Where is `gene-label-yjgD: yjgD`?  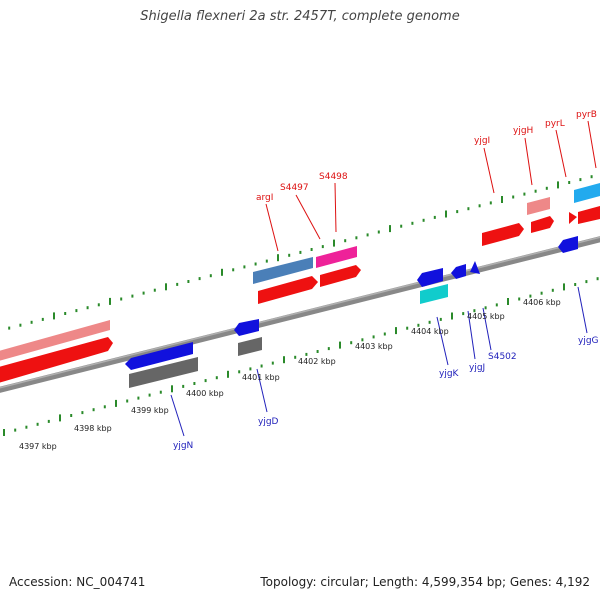
gene-label-yjgD: yjgD is located at coordinates (268, 422).